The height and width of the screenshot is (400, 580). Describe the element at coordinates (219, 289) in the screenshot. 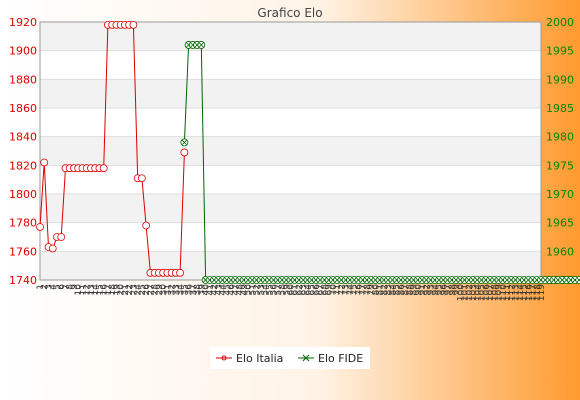

I see `x-tick-label: 43` at that location.